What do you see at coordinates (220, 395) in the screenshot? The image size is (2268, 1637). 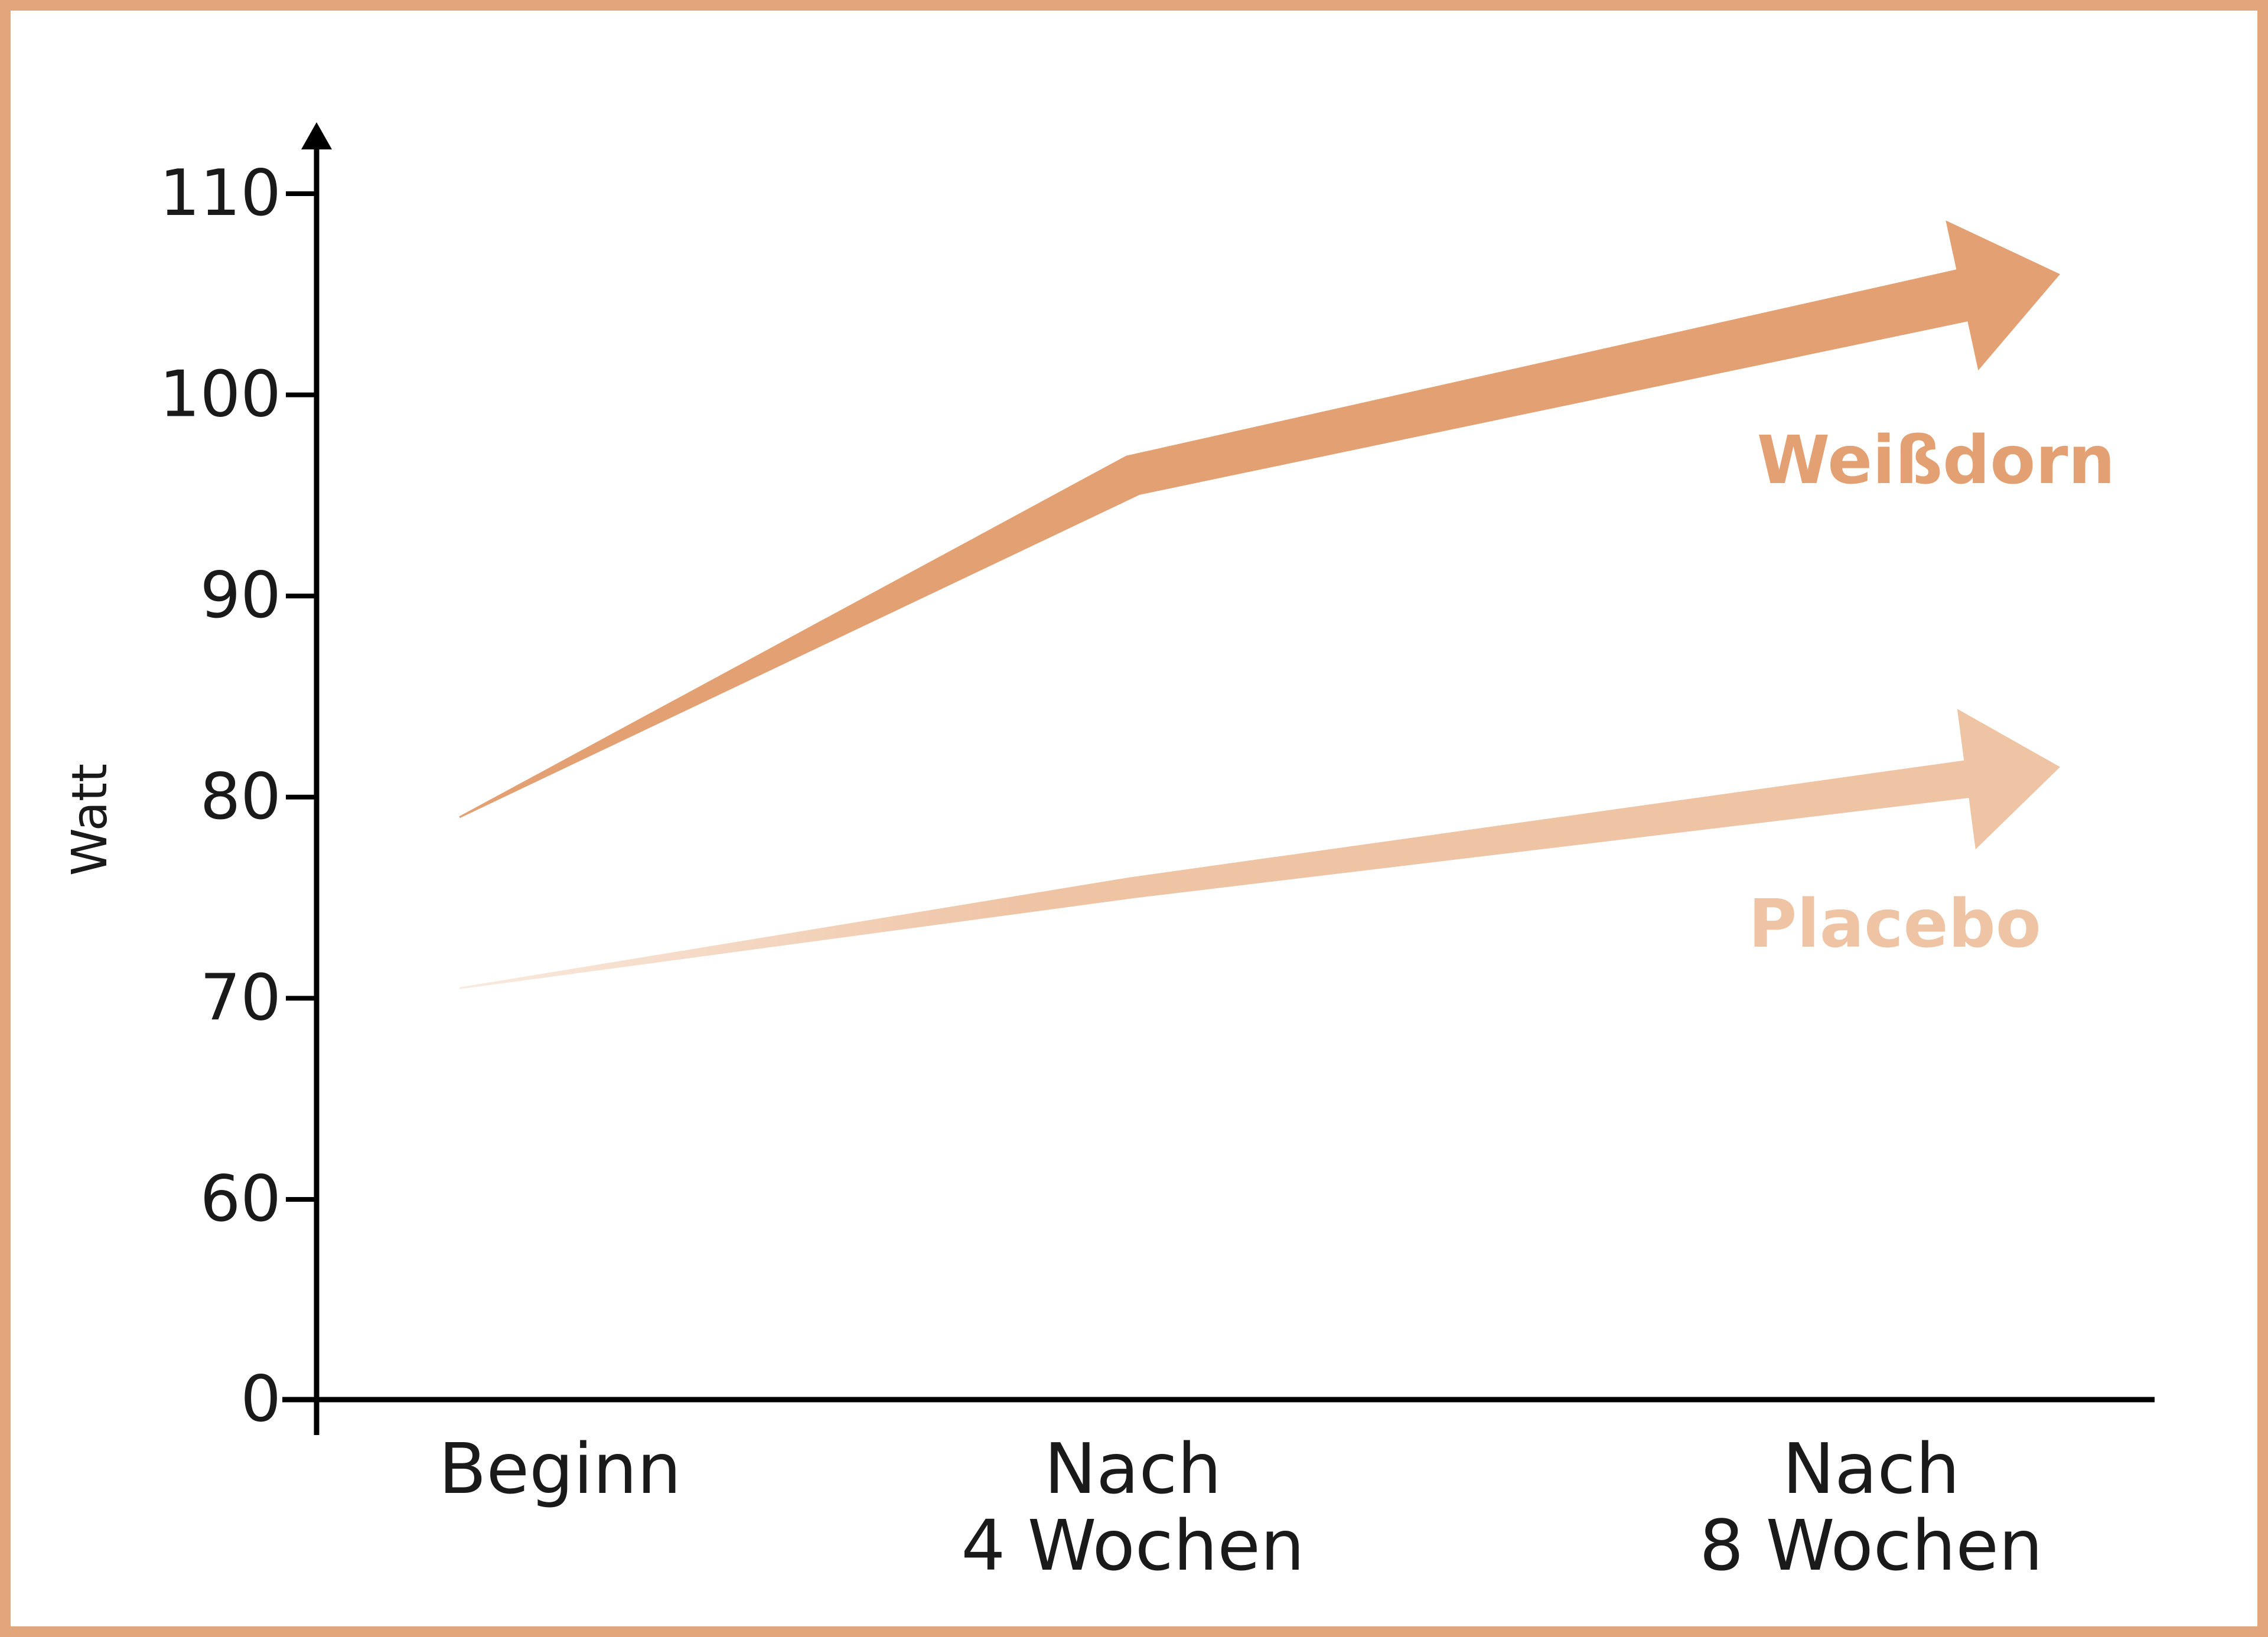 I see `y-tick-label: 100` at bounding box center [220, 395].